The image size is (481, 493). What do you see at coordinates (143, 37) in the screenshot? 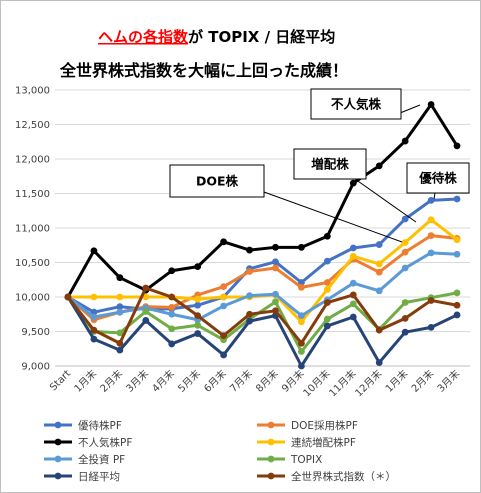
I see `title-highlight: ヘムの各指数` at bounding box center [143, 37].